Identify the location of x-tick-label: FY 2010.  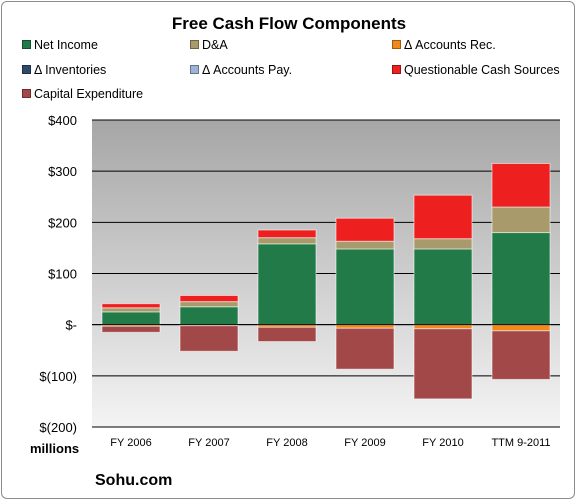
(442, 443).